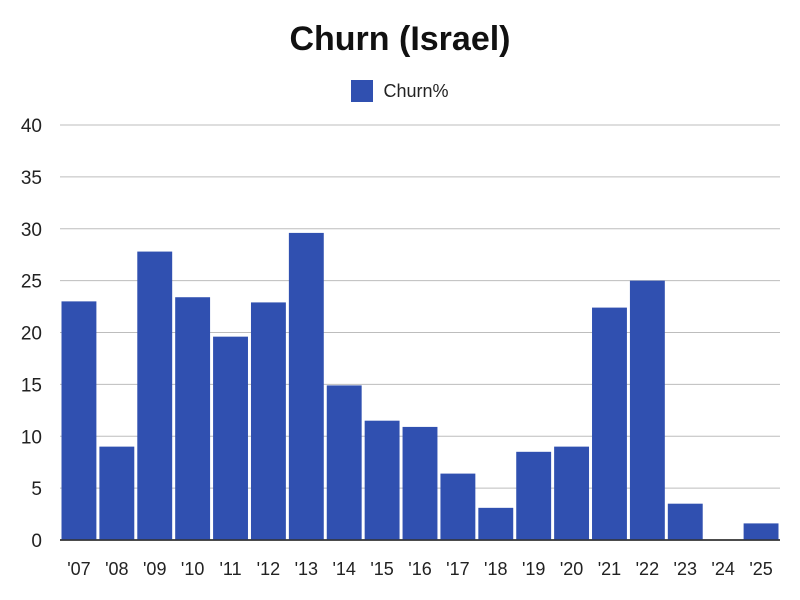 The width and height of the screenshot is (800, 600). I want to click on chart-title: Churn (Israel), so click(400, 39).